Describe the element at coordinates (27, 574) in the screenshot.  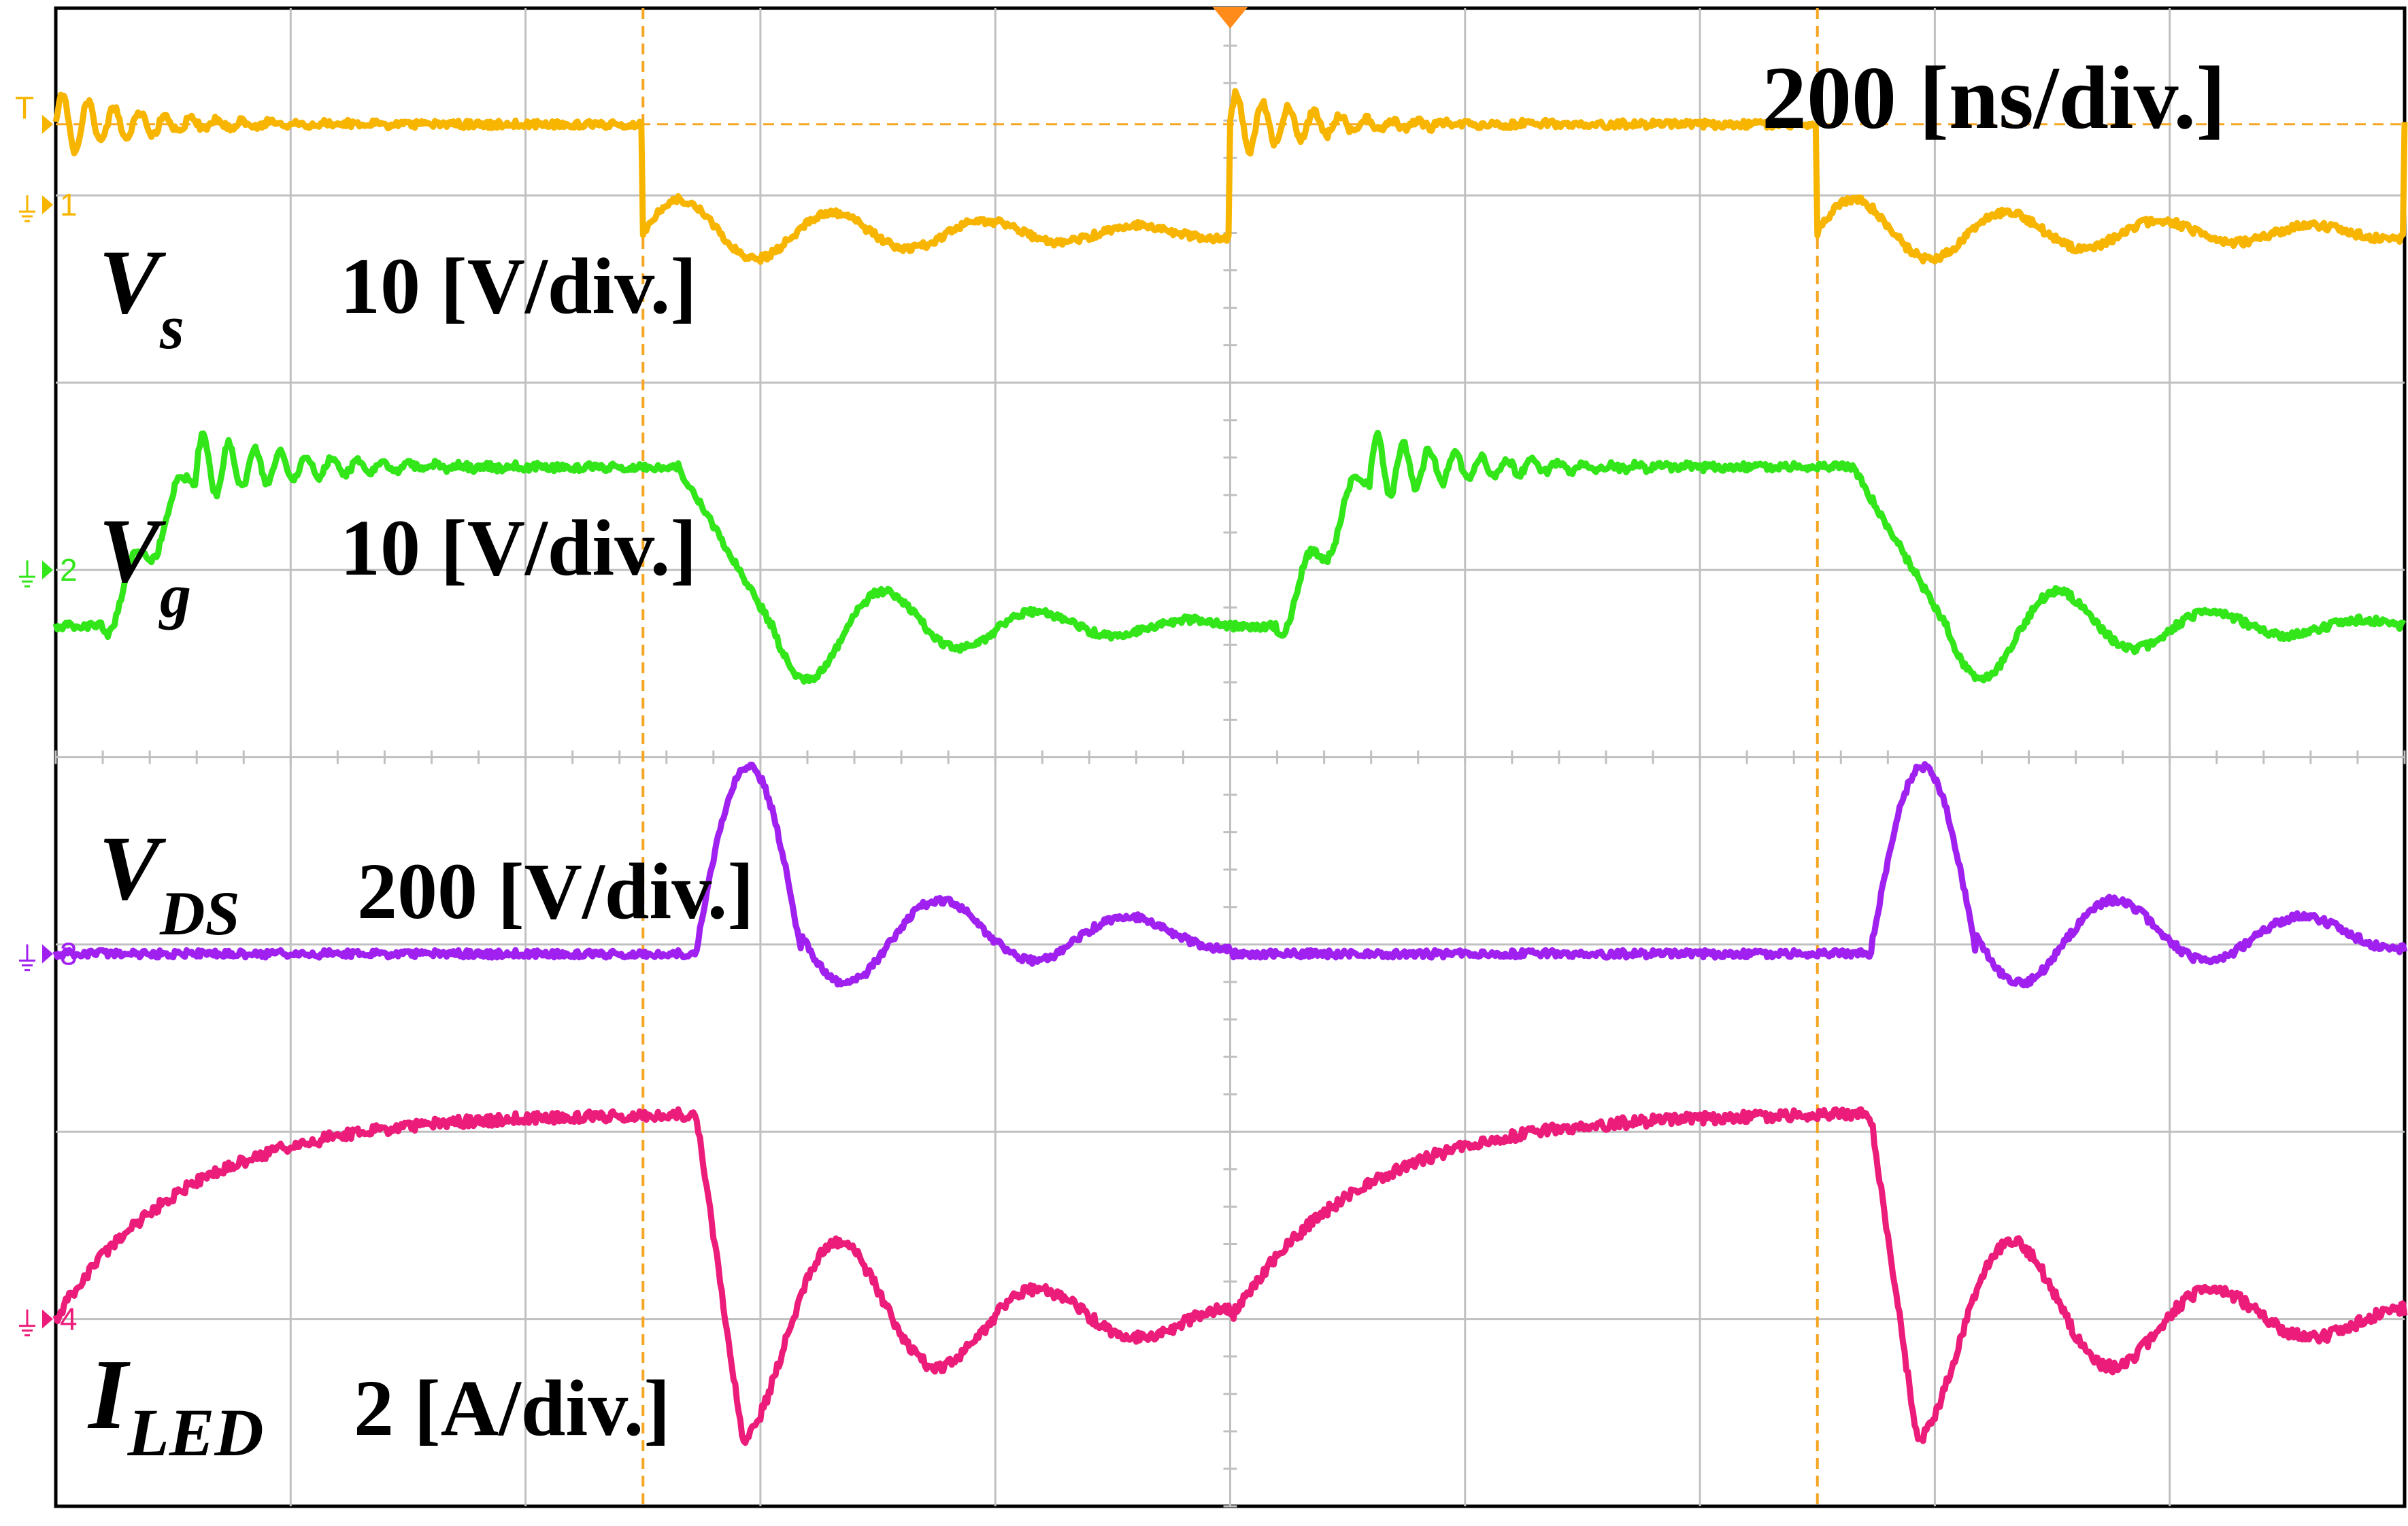
I see `ch2-ground-icon` at that location.